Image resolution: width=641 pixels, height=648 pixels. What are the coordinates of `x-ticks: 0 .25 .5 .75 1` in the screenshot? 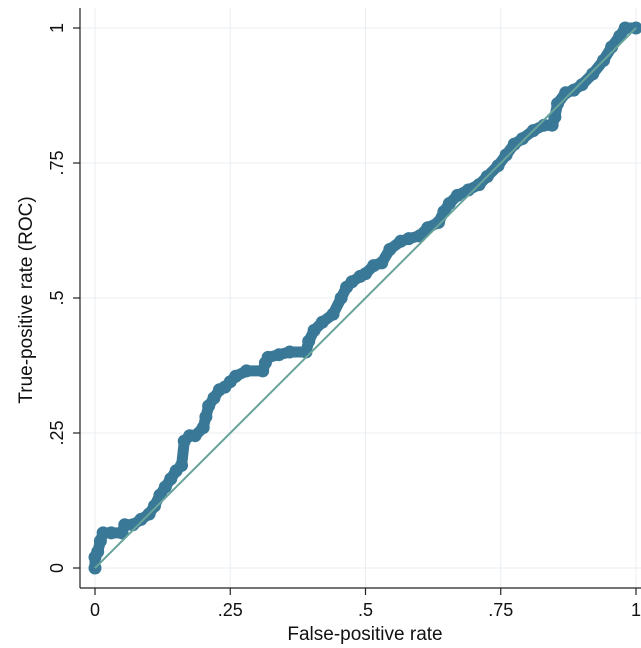 It's located at (365, 604).